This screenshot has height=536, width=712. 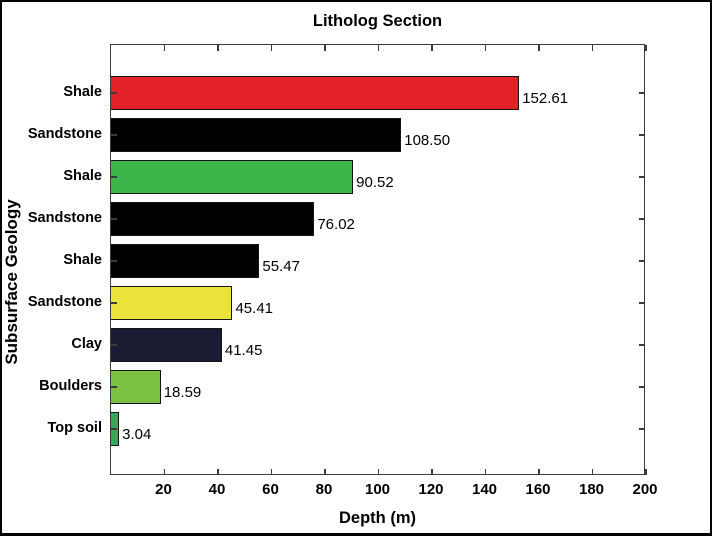 What do you see at coordinates (427, 140) in the screenshot?
I see `bar-value-label: 108.50` at bounding box center [427, 140].